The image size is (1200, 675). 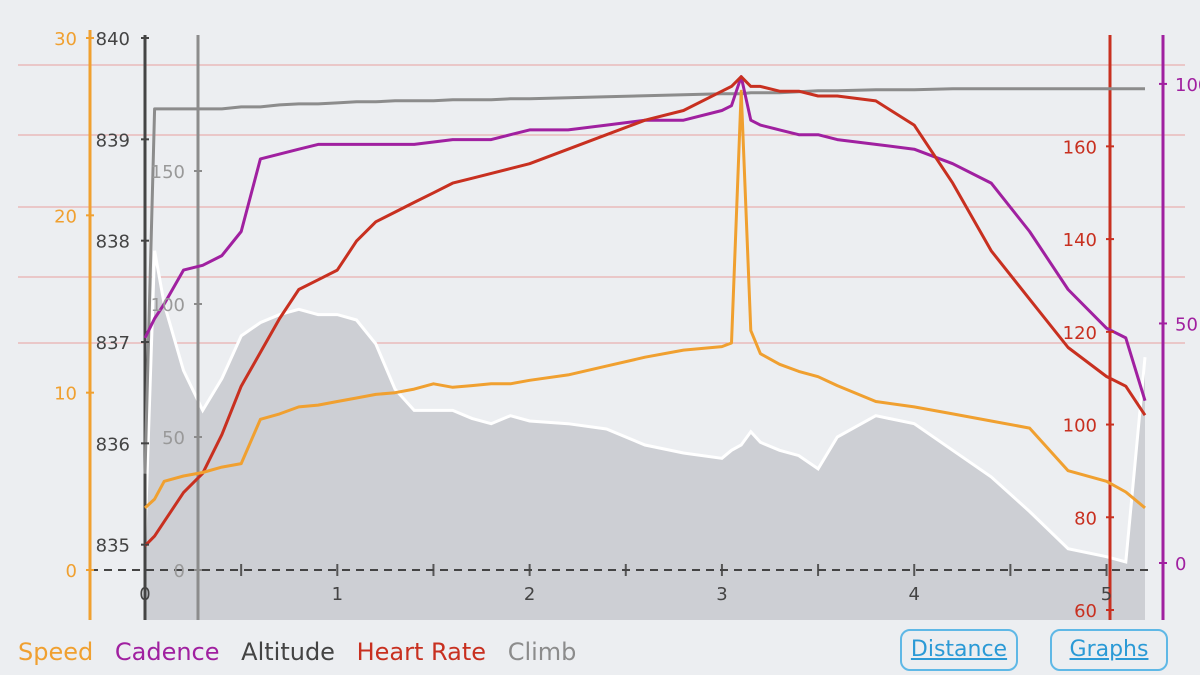 What do you see at coordinates (113, 140) in the screenshot?
I see `altitude-tick-label-4: 839` at bounding box center [113, 140].